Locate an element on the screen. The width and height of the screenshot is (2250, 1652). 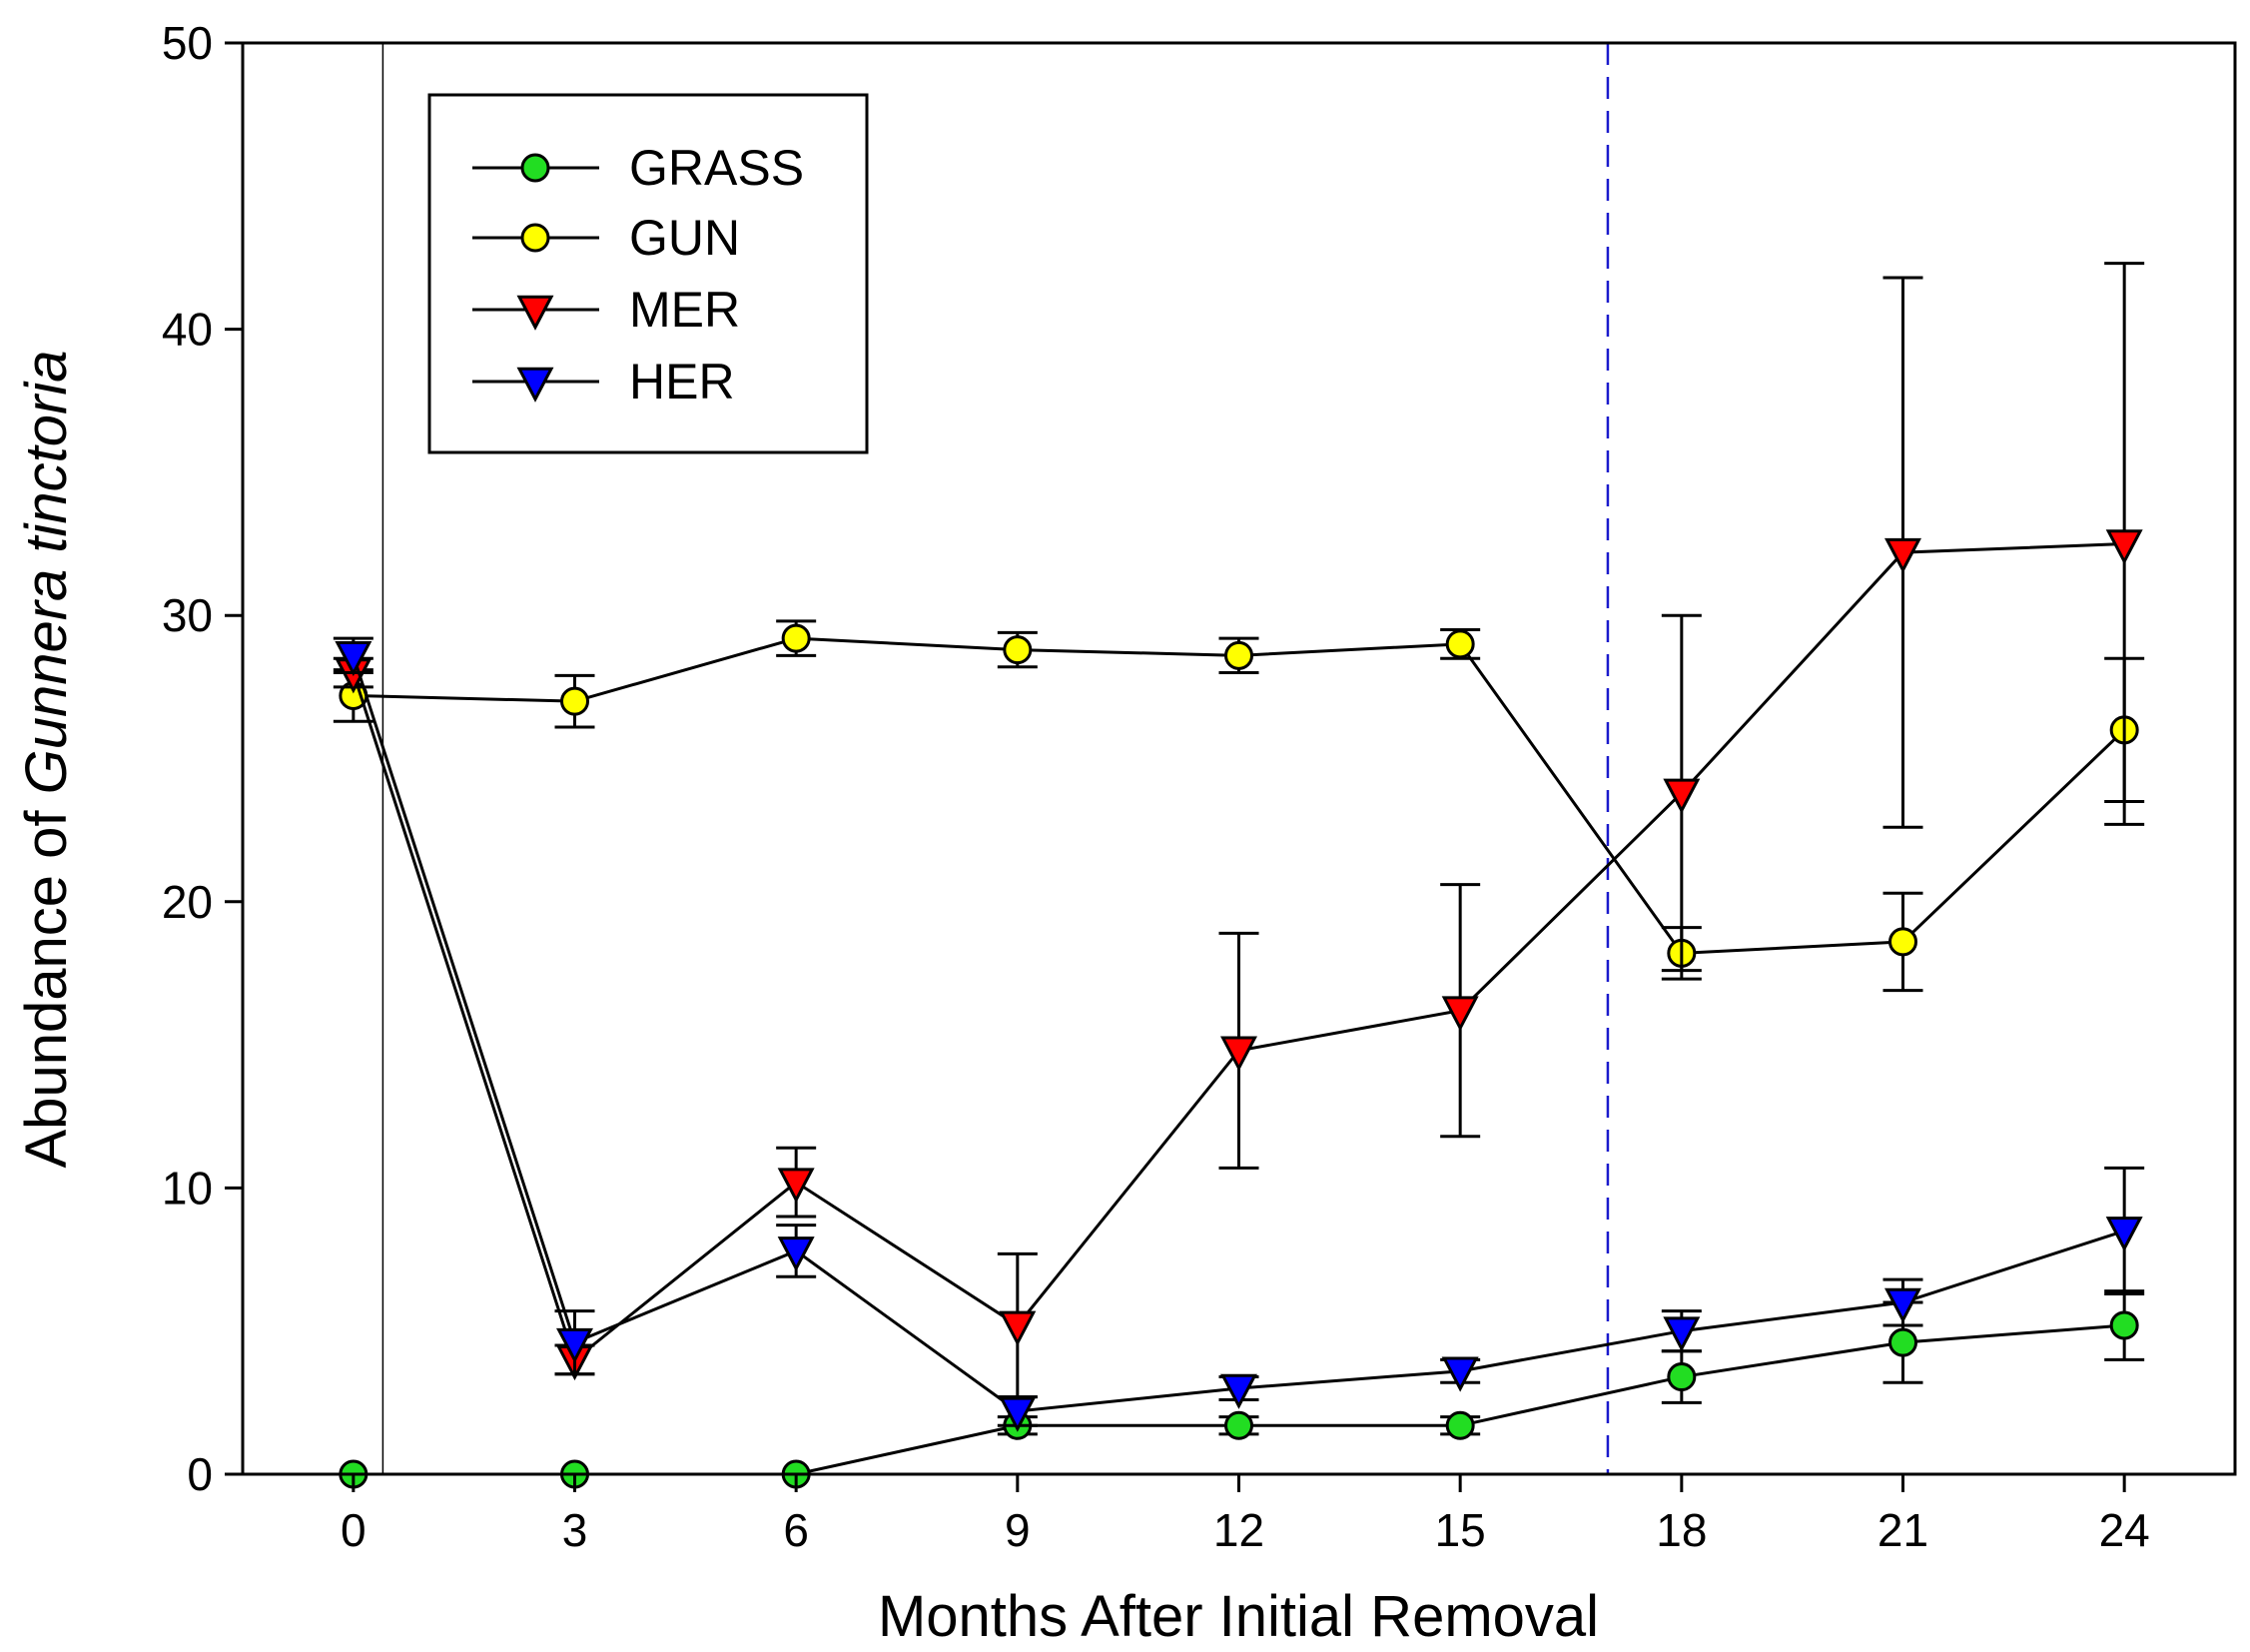
y-axis-title: Abundance of Gunnera tinctoria is located at coordinates (47, 759).